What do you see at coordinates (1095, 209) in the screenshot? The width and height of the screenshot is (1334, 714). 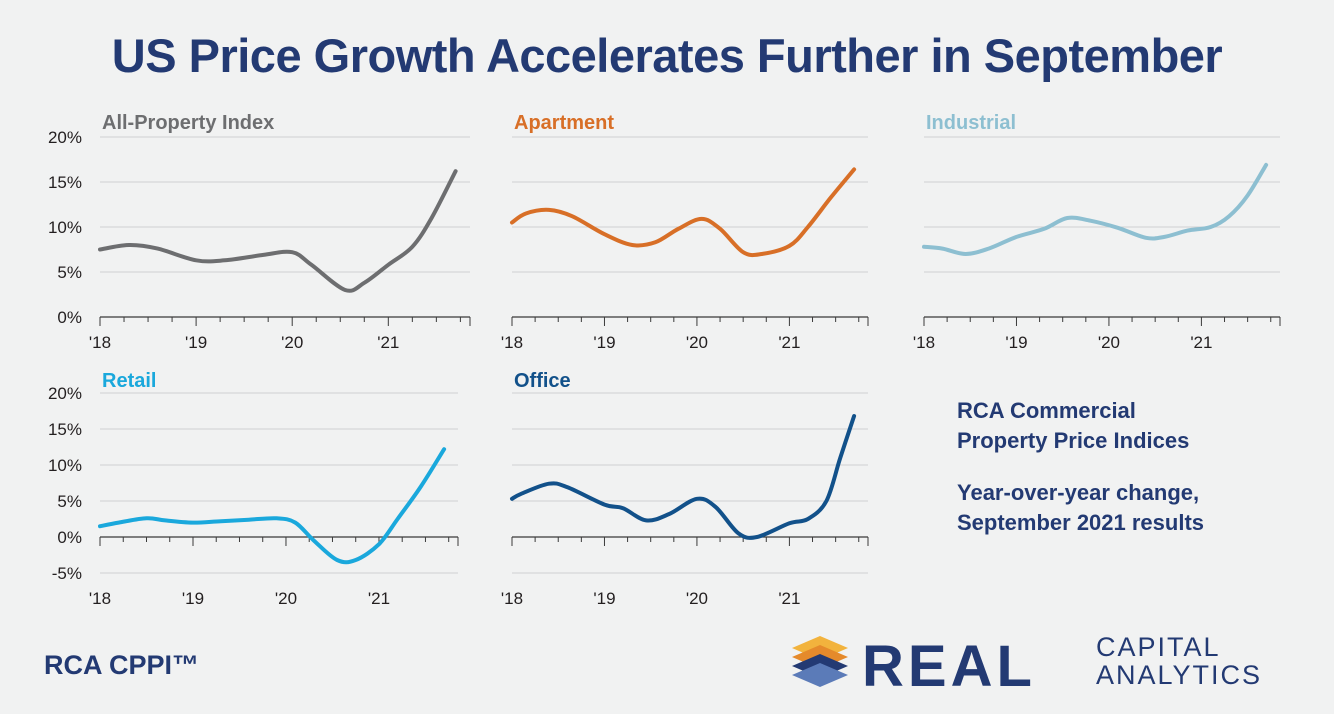 I see `series-line-industrial` at bounding box center [1095, 209].